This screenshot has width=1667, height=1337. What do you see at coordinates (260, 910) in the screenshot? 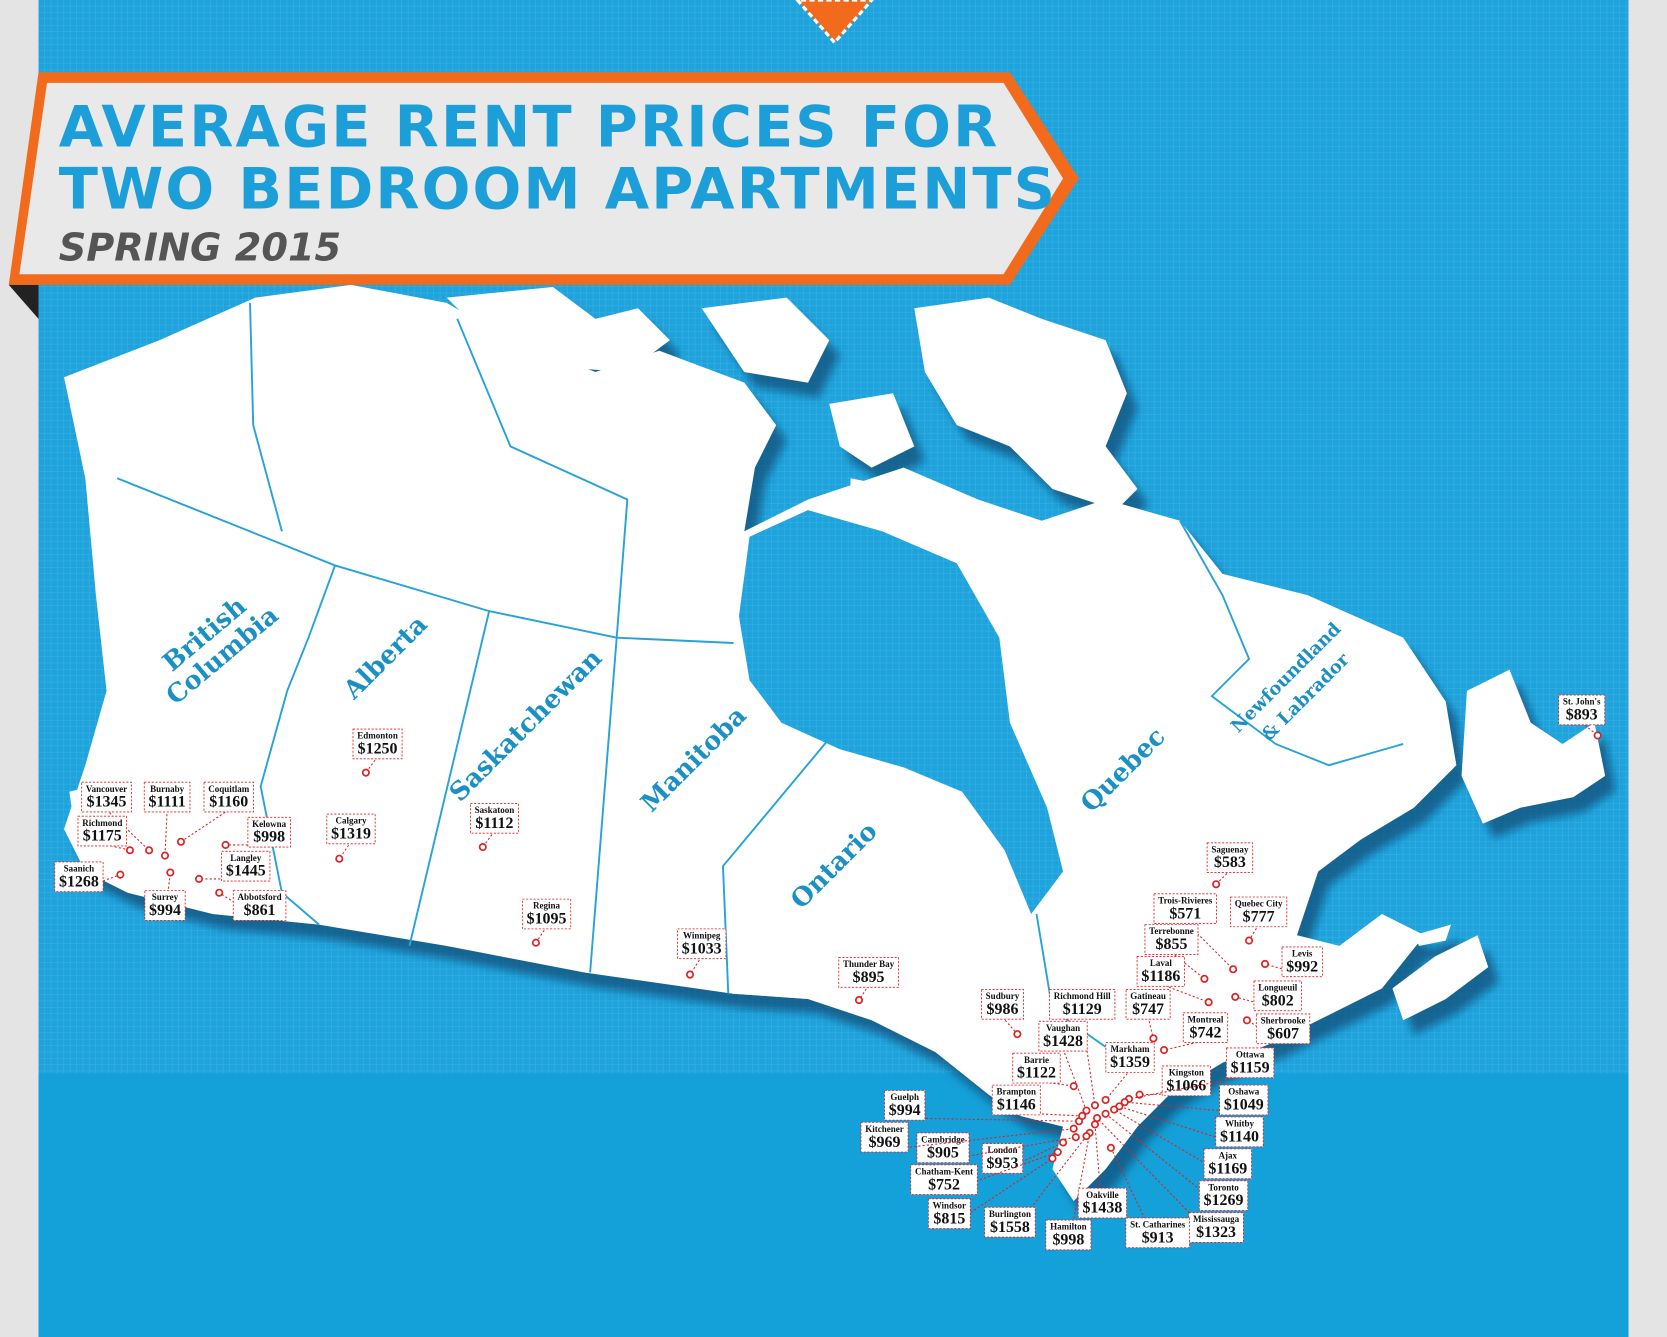
I see `city-rent: $861` at bounding box center [260, 910].